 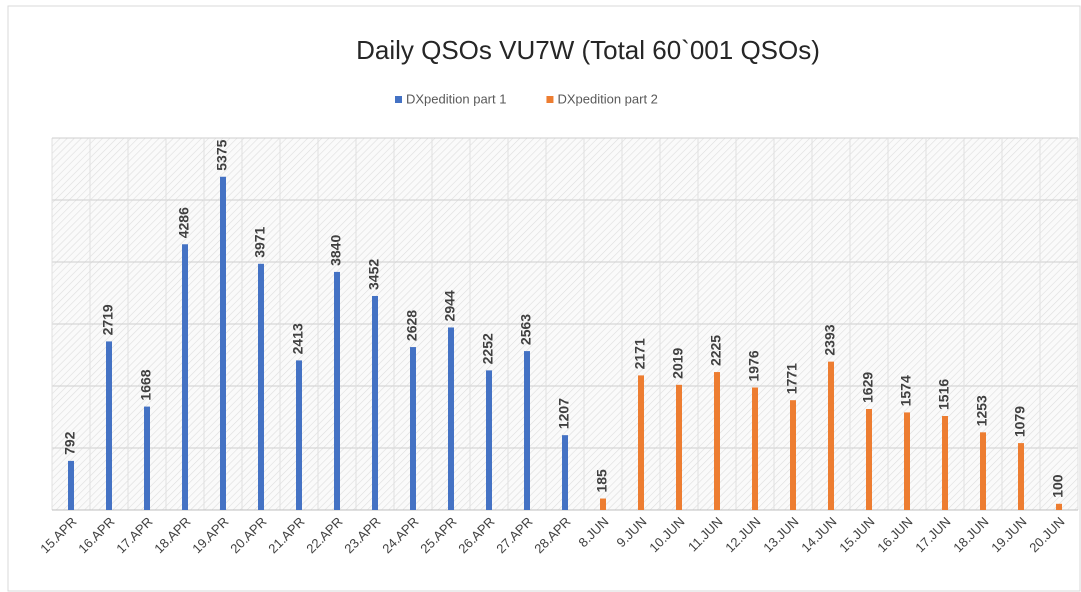 I want to click on value-label: 3452, so click(x=374, y=274).